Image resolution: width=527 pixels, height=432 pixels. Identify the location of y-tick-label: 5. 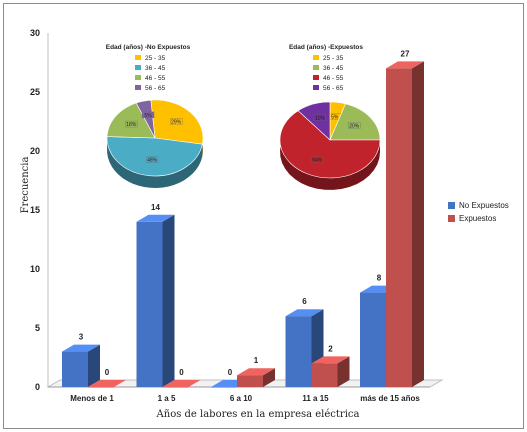
(37, 328).